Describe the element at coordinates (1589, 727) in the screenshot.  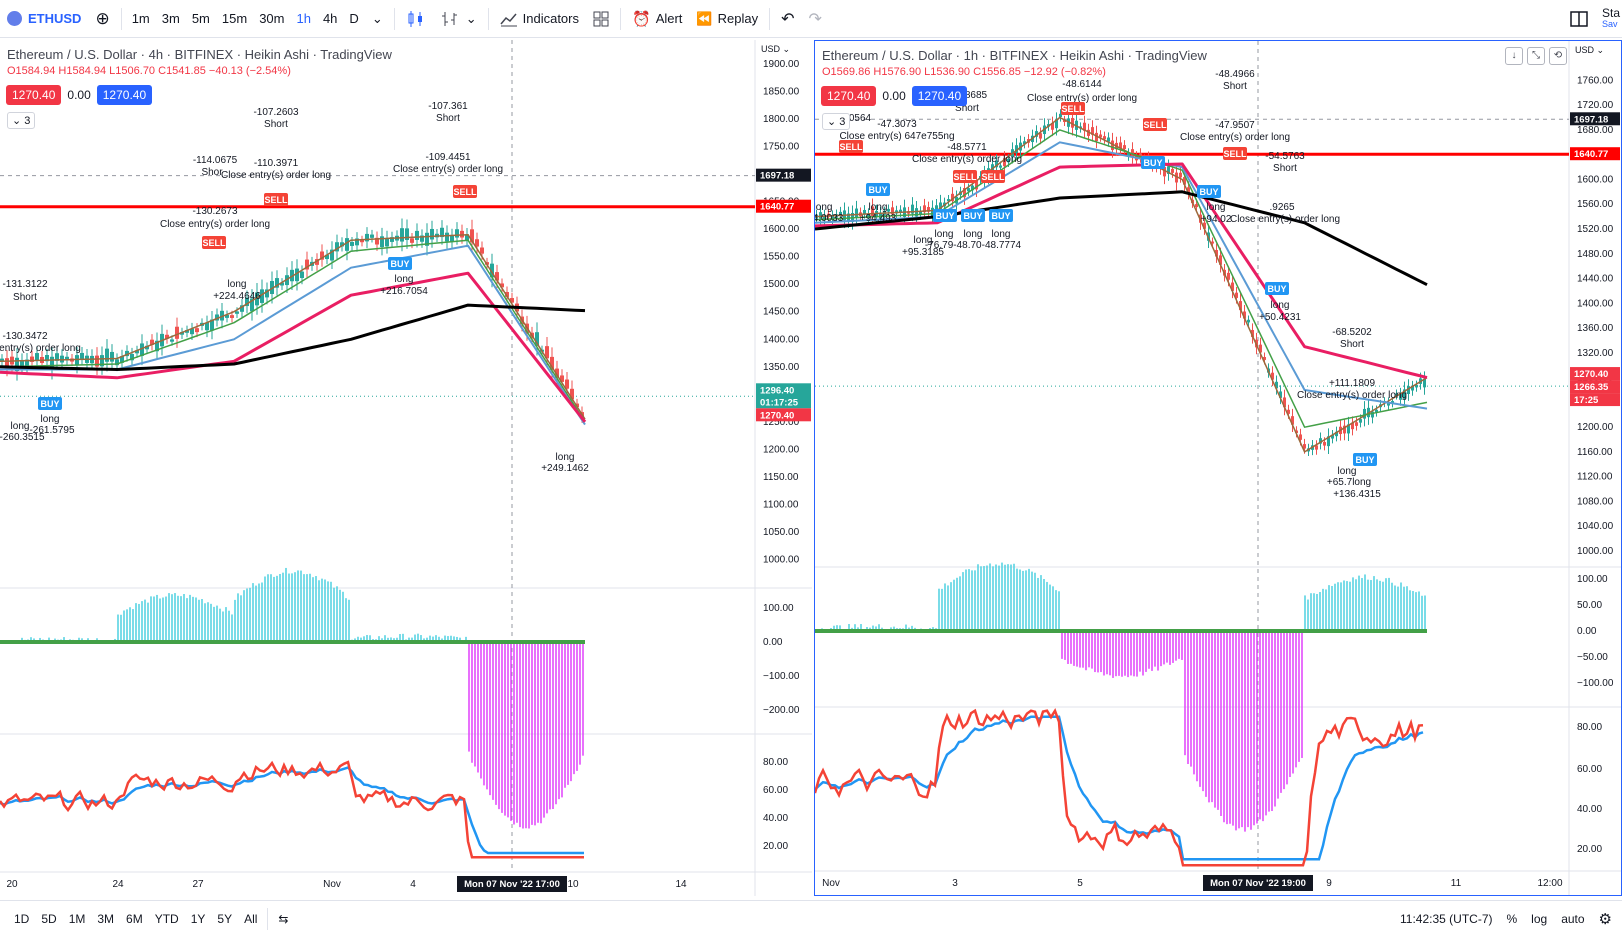
I see `rsi-tick-label: 80.00` at that location.